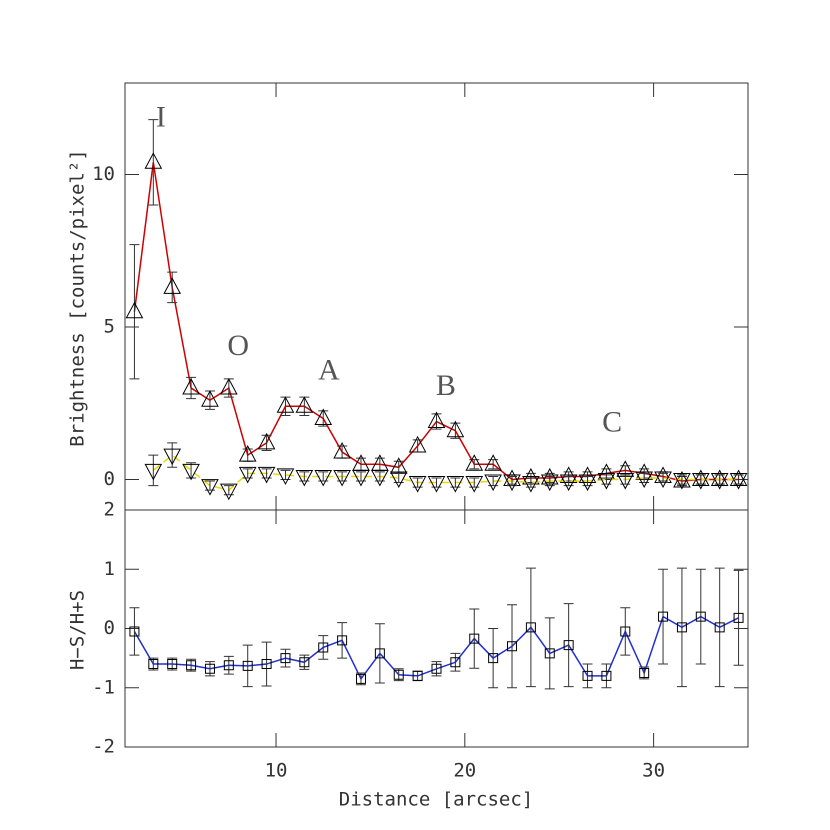 The image size is (830, 830). I want to click on annotation: A, so click(329, 370).